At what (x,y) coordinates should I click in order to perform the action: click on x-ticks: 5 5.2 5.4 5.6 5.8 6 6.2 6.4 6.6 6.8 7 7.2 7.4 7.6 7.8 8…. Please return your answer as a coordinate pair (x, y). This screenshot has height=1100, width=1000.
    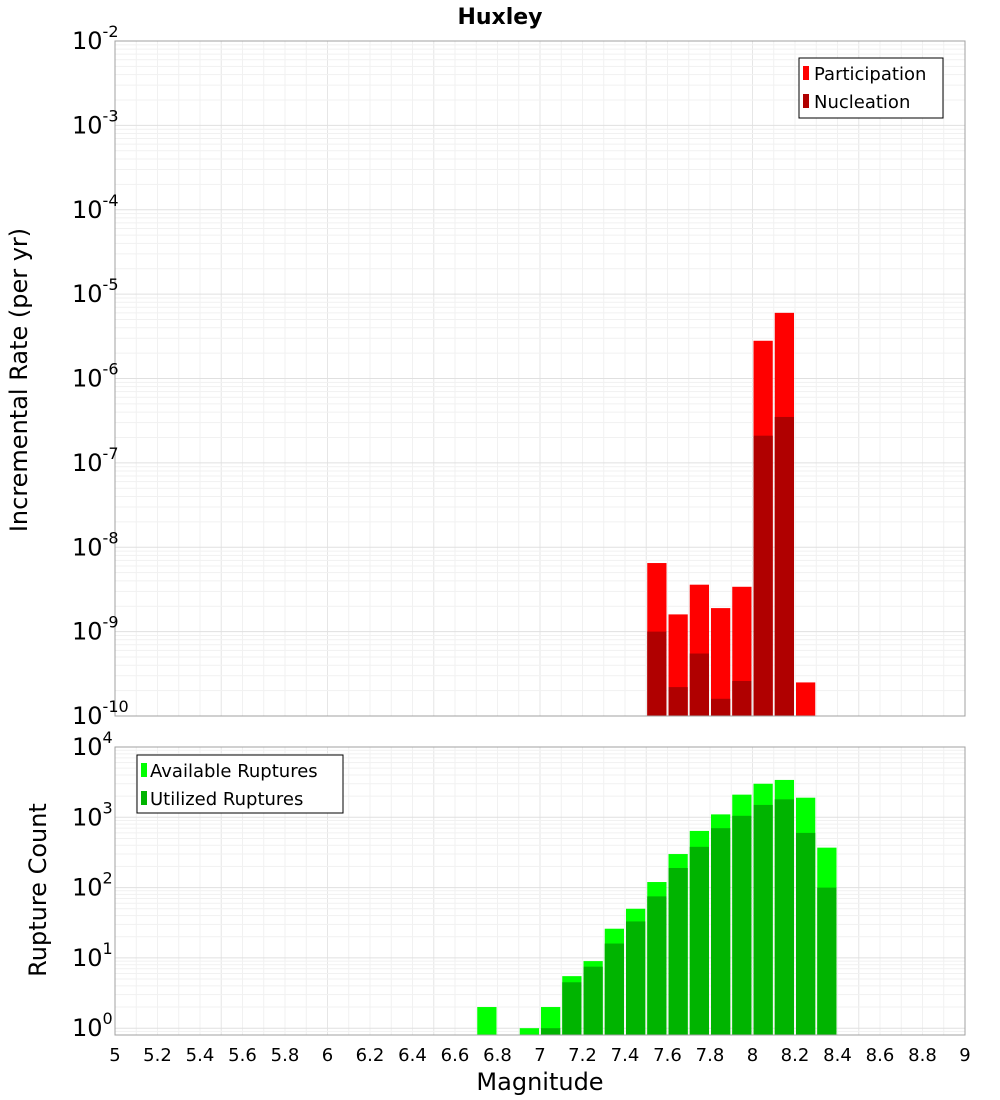
    Looking at the image, I should click on (539, 1055).